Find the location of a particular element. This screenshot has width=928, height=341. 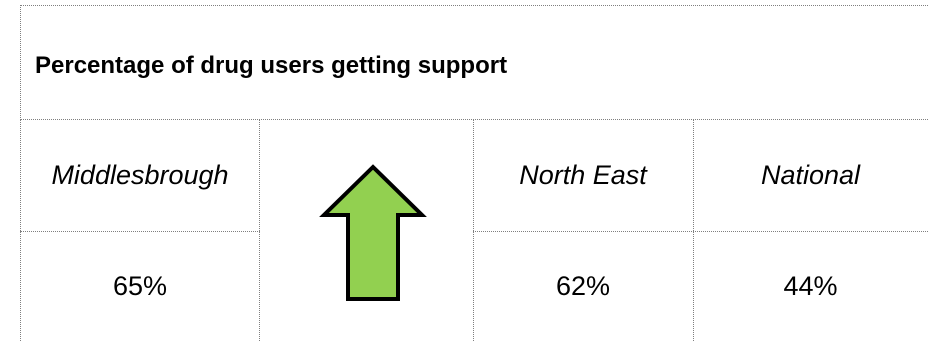

row-divider-left is located at coordinates (140, 231).